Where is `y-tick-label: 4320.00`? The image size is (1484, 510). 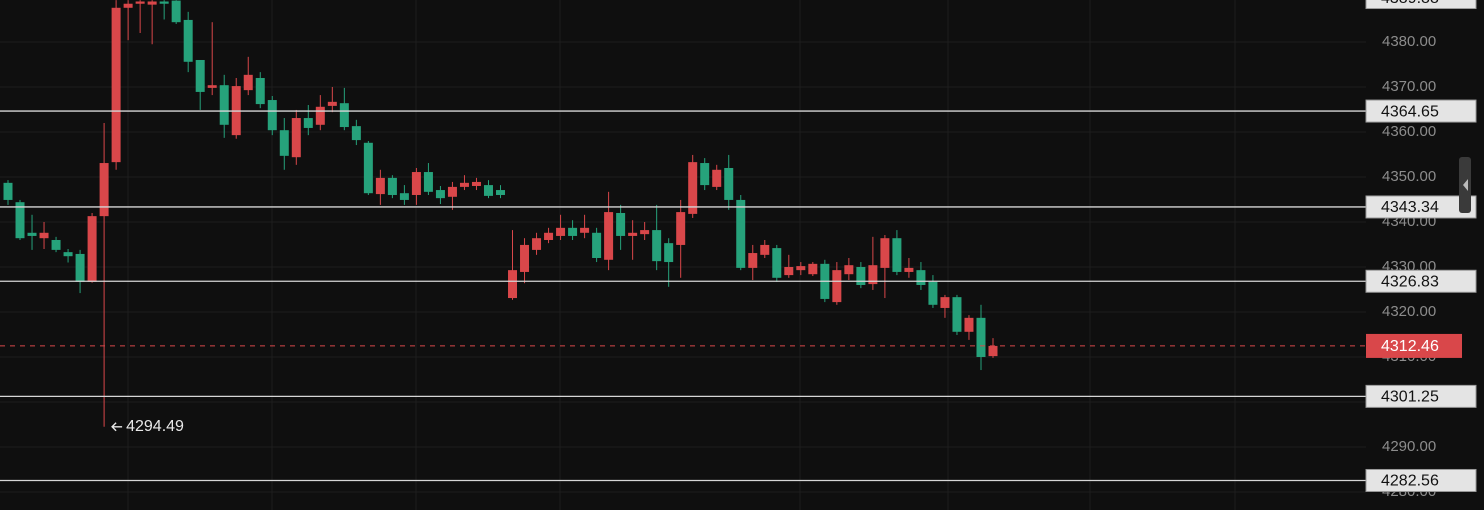 y-tick-label: 4320.00 is located at coordinates (1409, 311).